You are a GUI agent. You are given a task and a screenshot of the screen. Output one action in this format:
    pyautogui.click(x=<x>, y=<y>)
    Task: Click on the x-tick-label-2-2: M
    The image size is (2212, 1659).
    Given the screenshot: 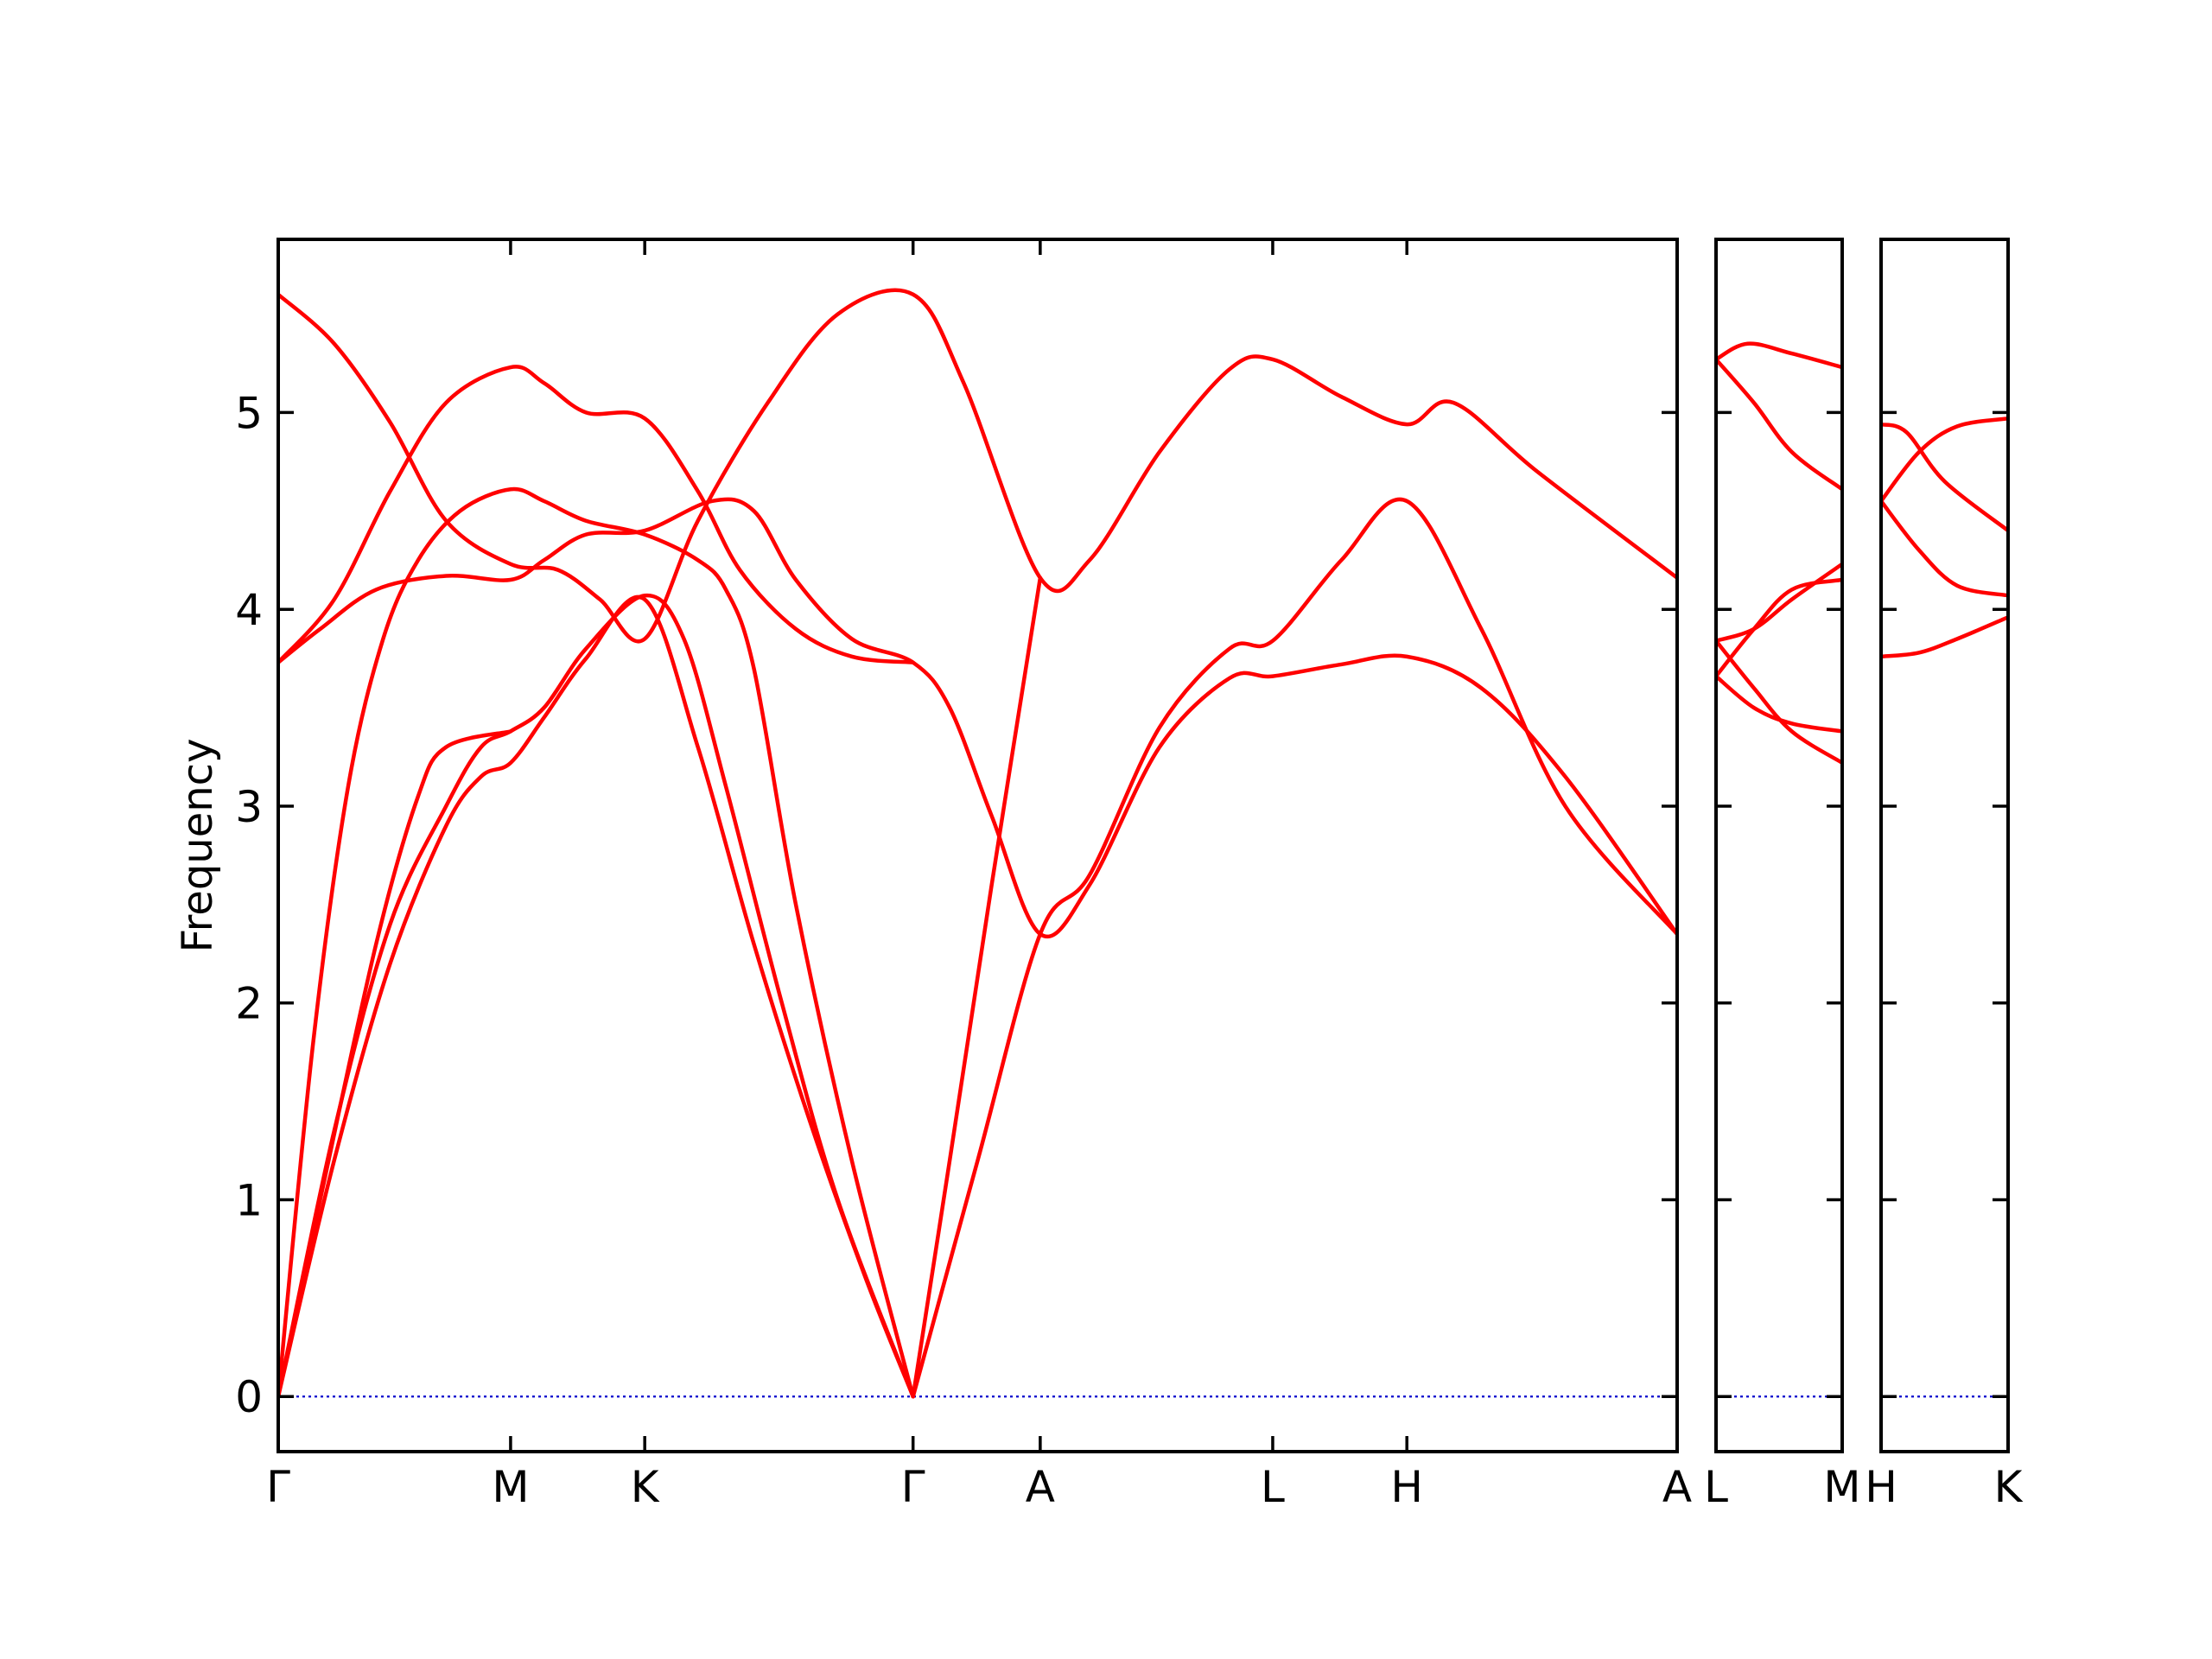 What is the action you would take?
    pyautogui.click(x=1841, y=1487)
    